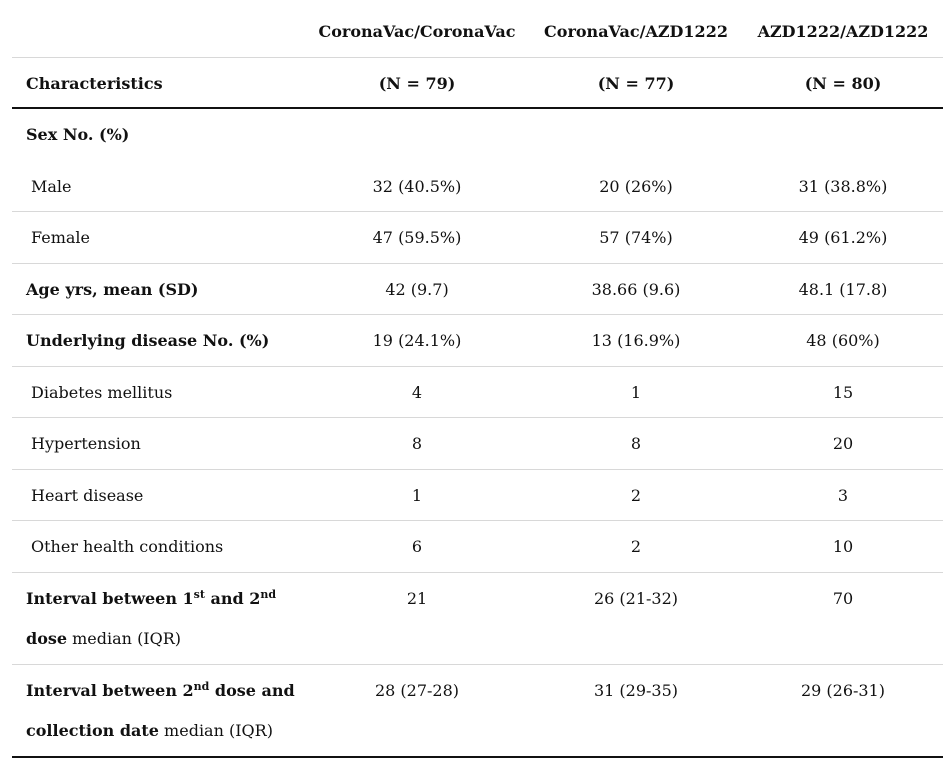 This screenshot has height=765, width=948. I want to click on row-label: Hypertension, so click(86, 444).